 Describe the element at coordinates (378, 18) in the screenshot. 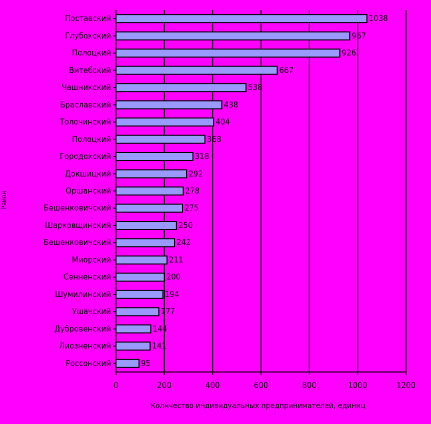

I see `data-label: 1038` at that location.